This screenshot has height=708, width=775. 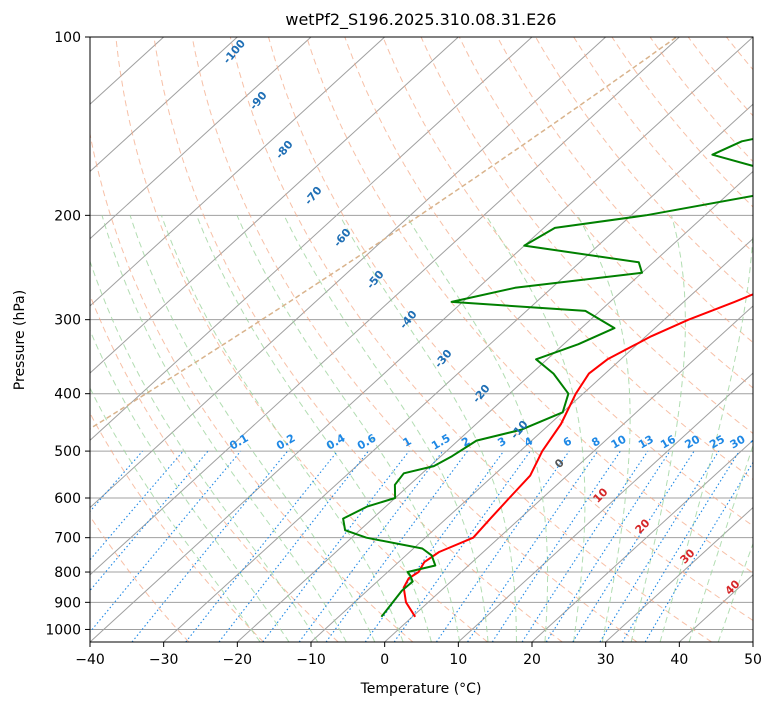 I want to click on y-axis-tick-label: 300, so click(x=67, y=321).